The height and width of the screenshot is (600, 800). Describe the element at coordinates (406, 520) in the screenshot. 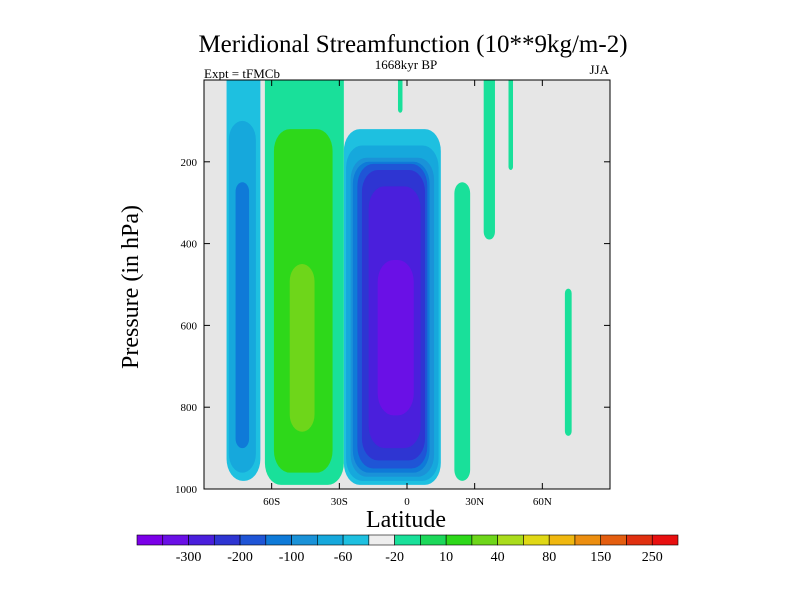

I see `x-axis-label: Latitude` at that location.